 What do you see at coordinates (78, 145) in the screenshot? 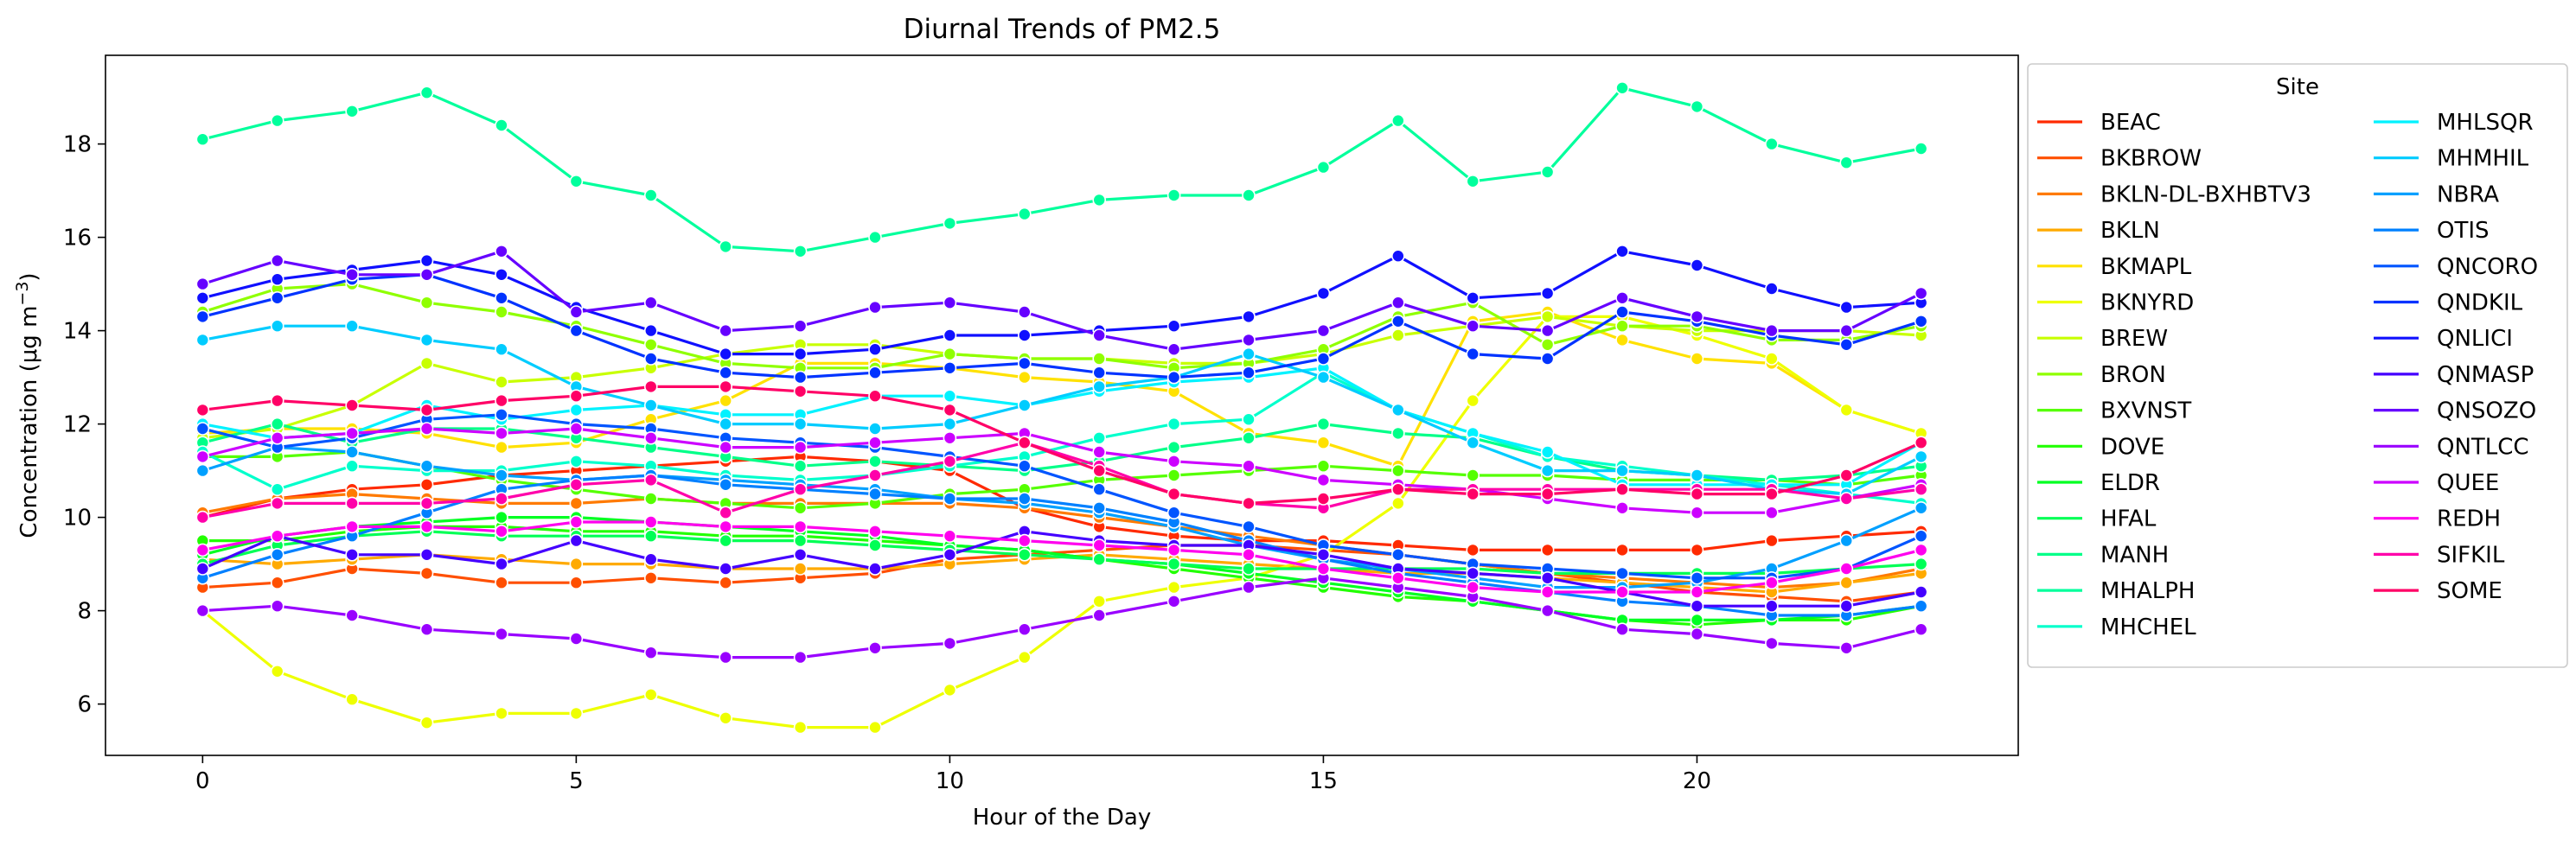
I see `y-tick-label: 18` at bounding box center [78, 145].